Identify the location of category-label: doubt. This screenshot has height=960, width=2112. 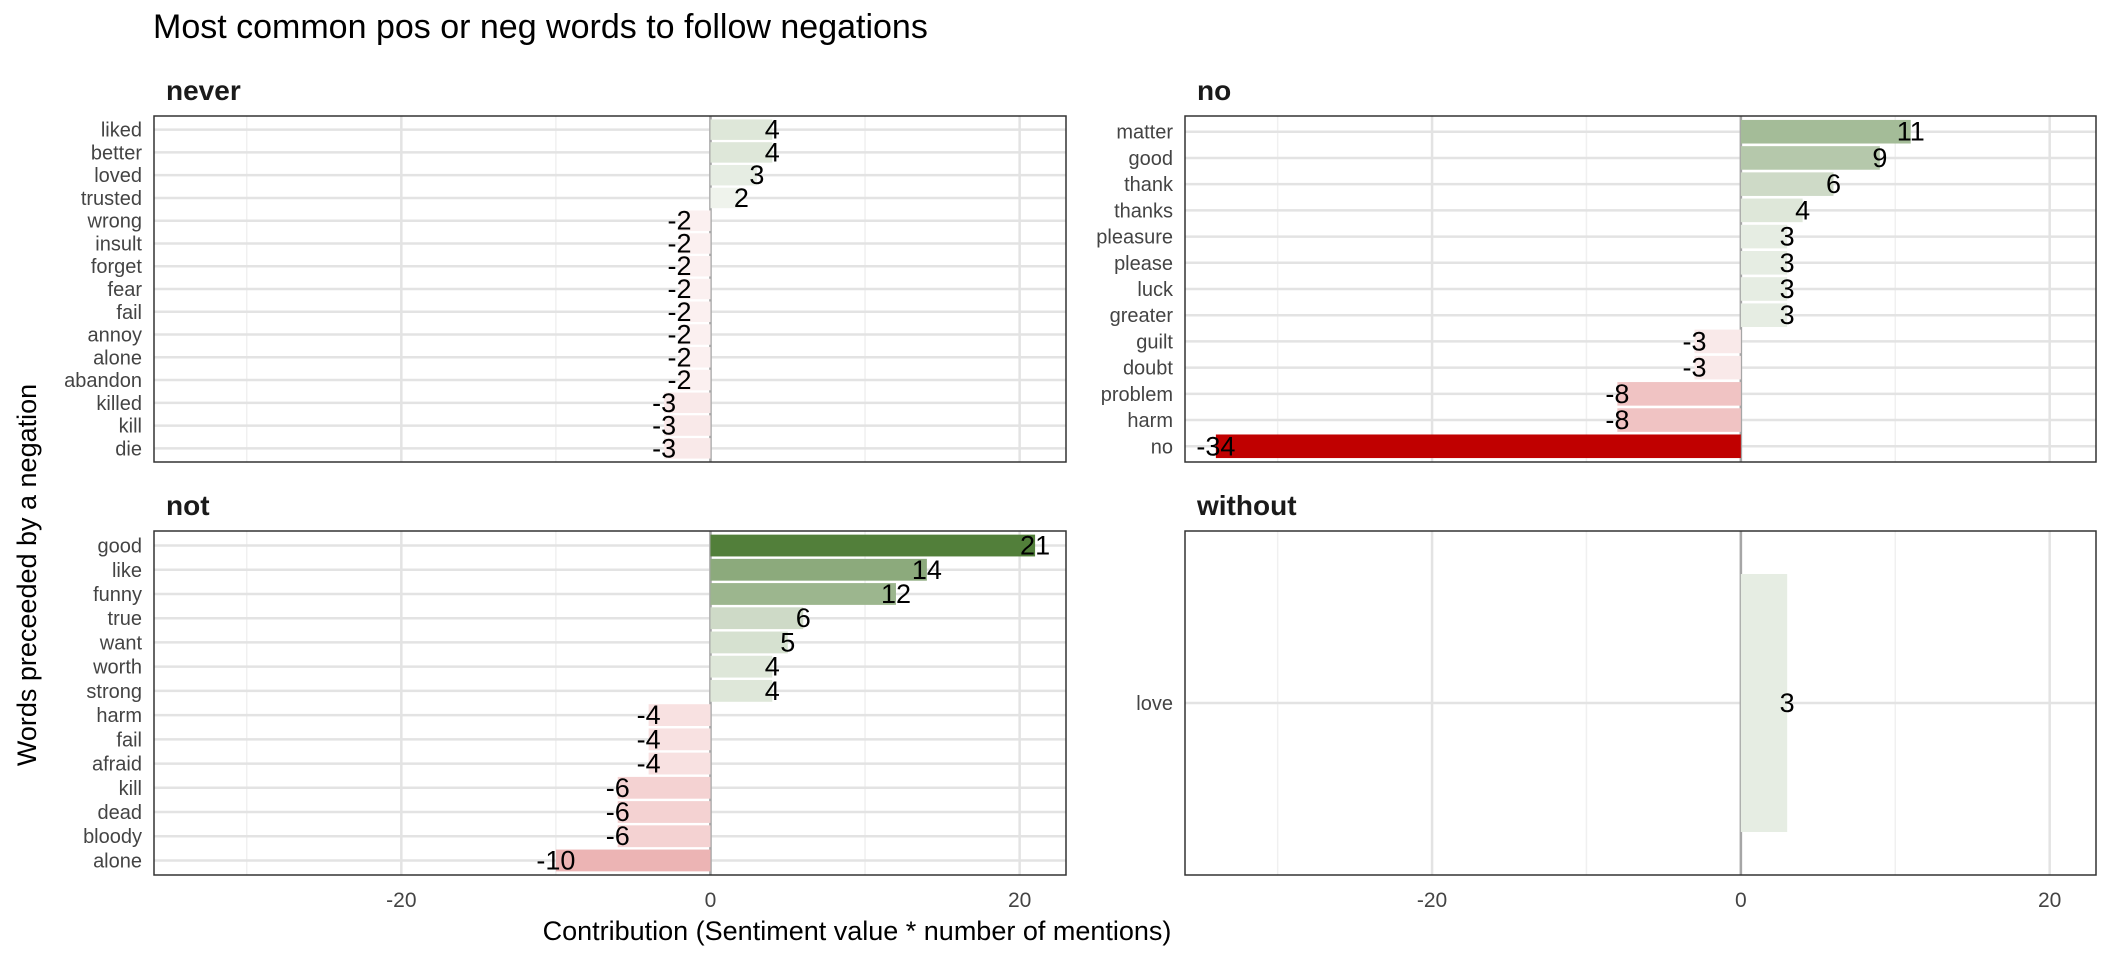
(1148, 369).